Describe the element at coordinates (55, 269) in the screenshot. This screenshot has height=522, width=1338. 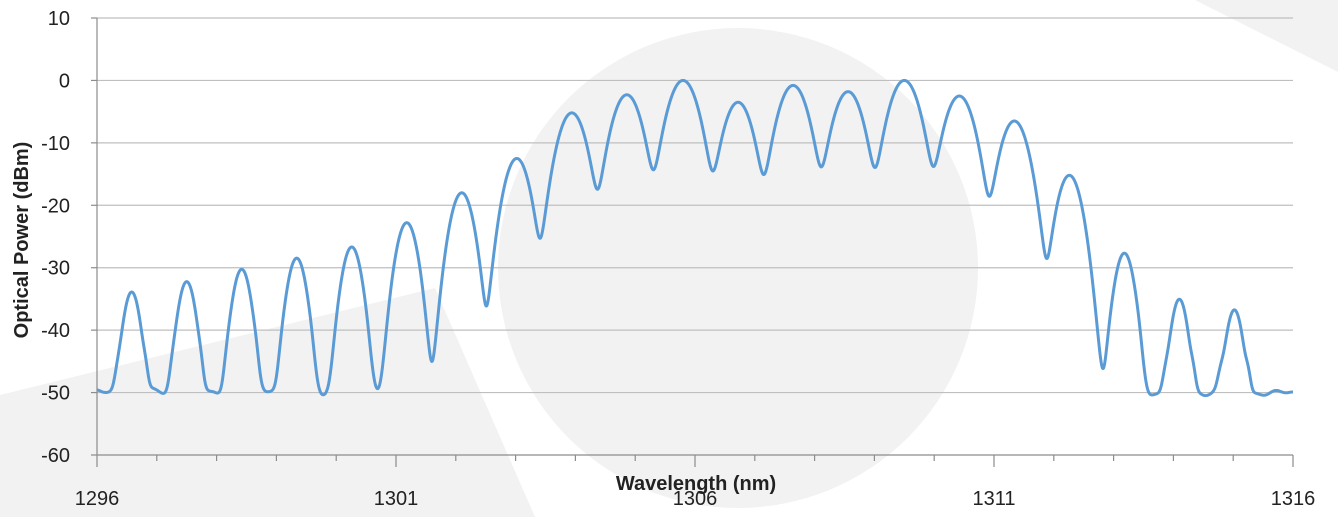
I see `y-tick-label: -30` at that location.